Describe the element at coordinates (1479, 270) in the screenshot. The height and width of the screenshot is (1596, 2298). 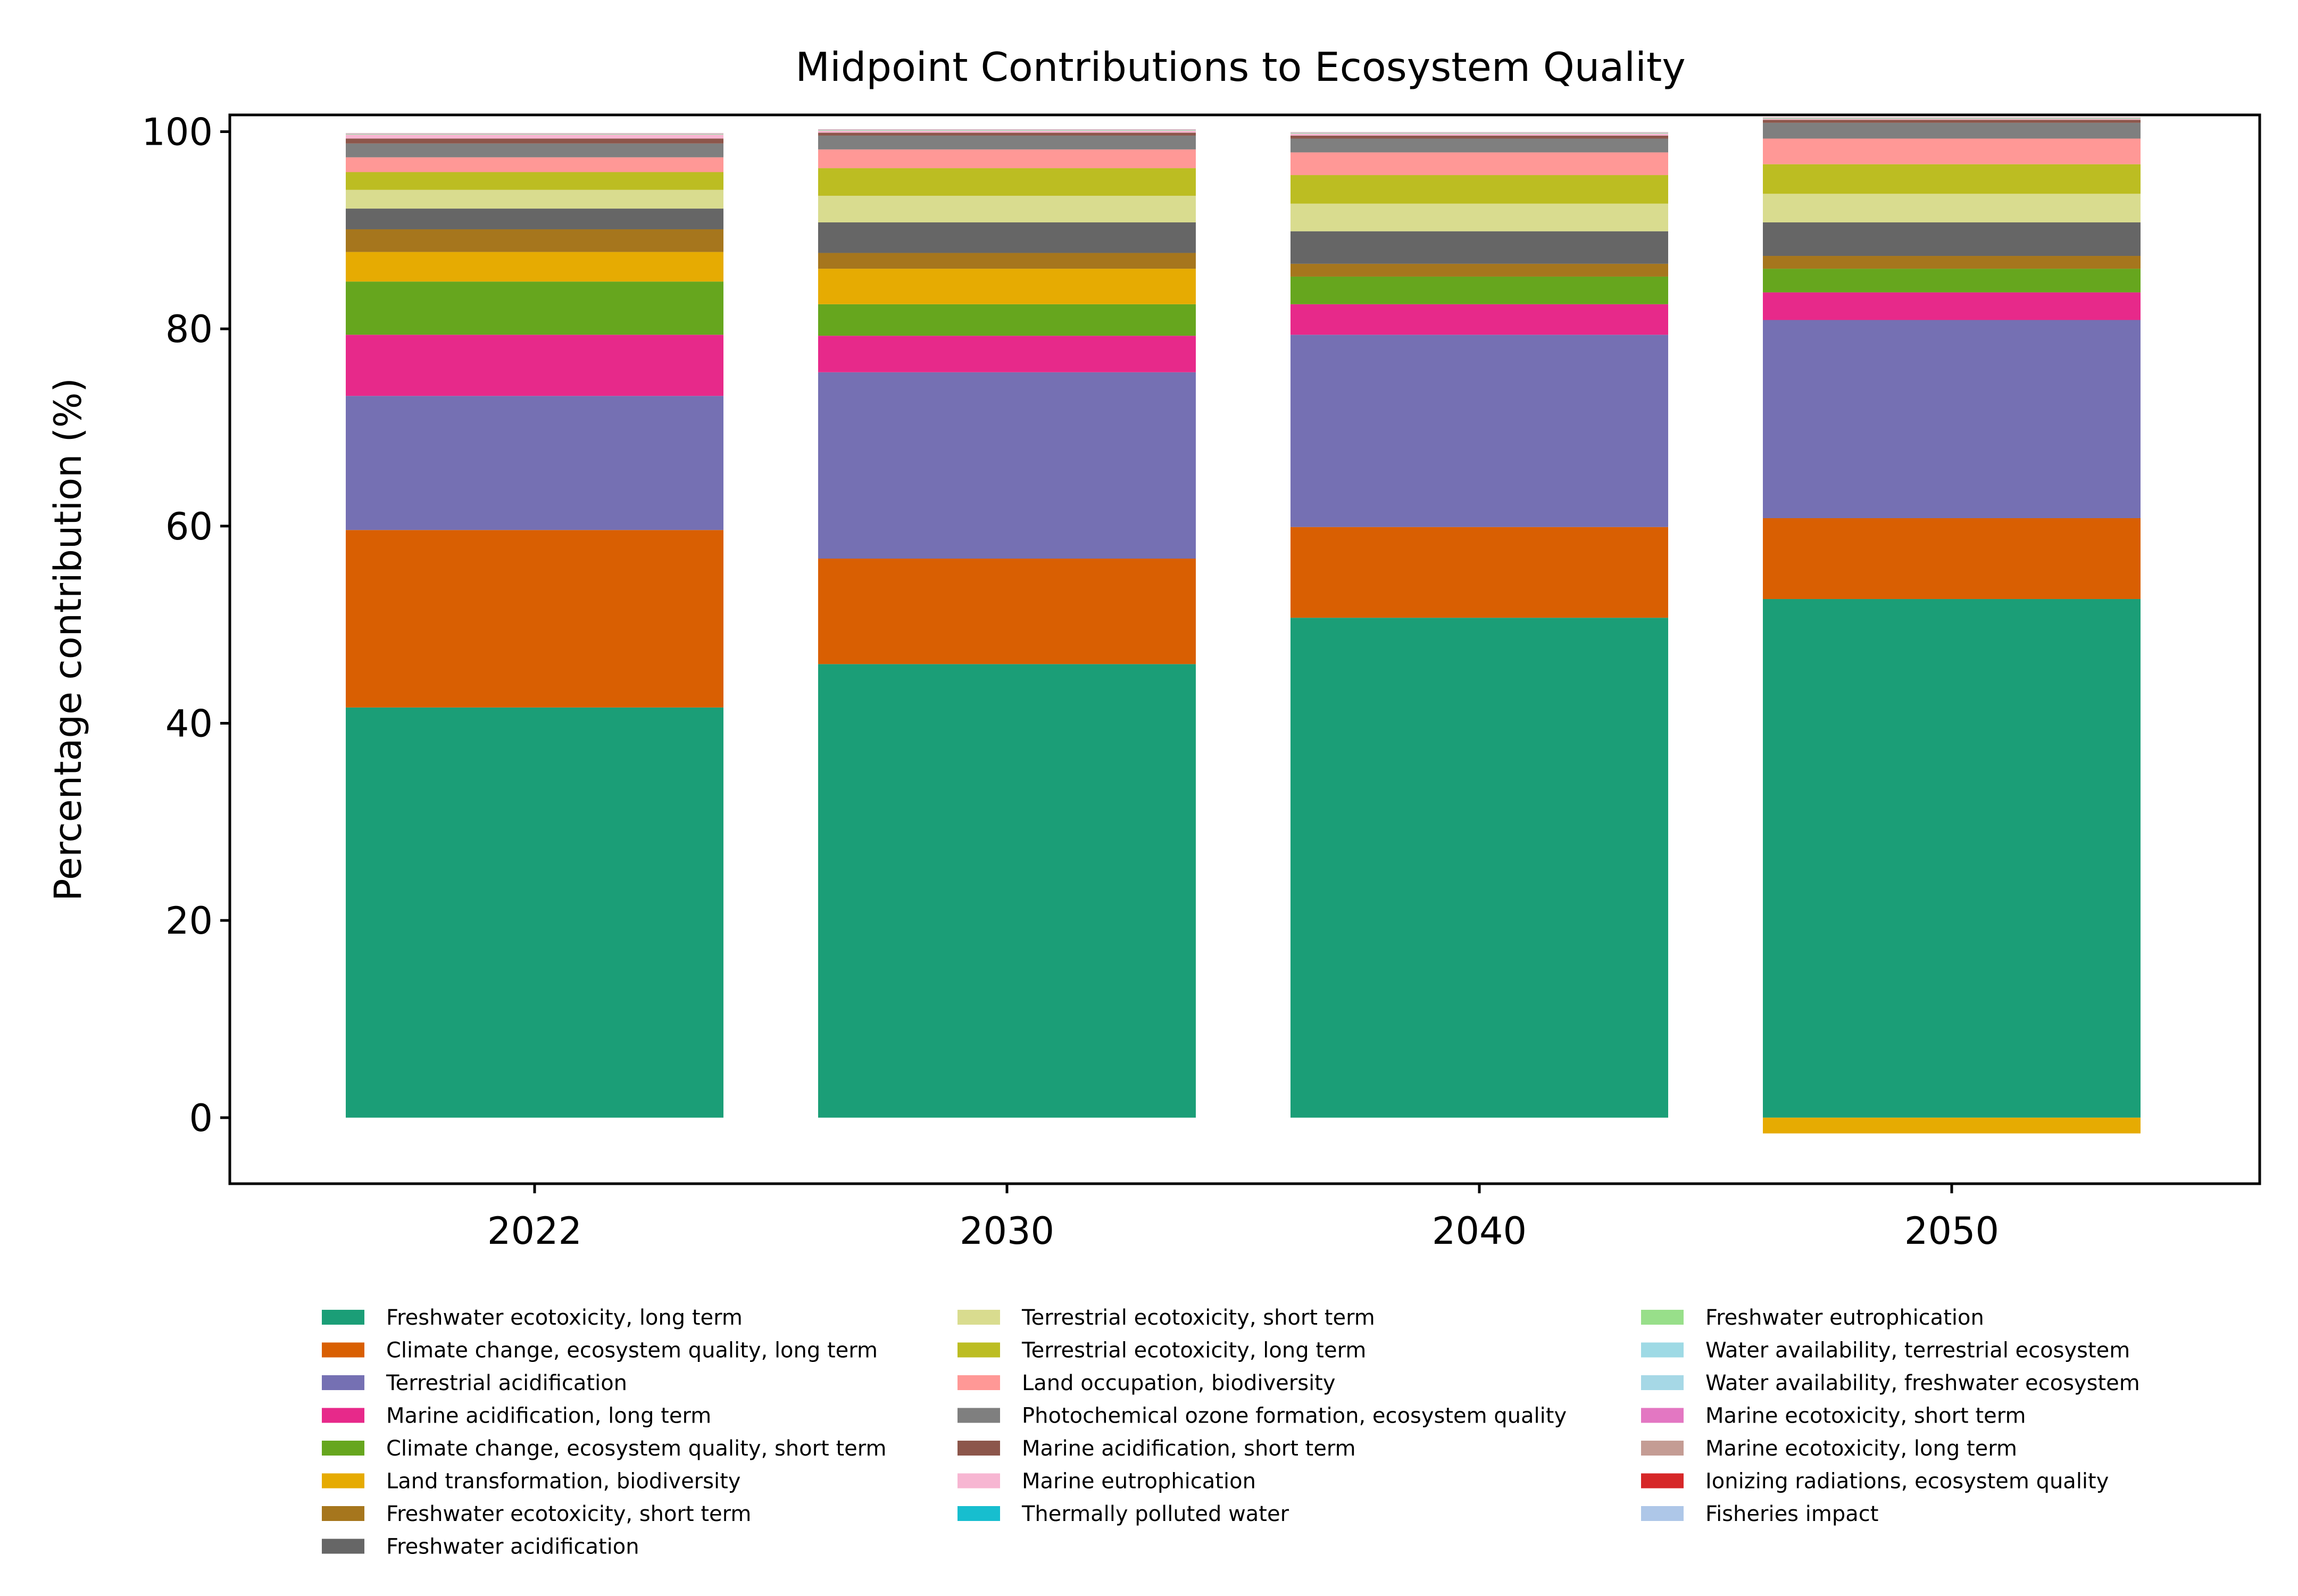
I see `bar-2040-freshwater-ecotoxicity-short-term` at that location.